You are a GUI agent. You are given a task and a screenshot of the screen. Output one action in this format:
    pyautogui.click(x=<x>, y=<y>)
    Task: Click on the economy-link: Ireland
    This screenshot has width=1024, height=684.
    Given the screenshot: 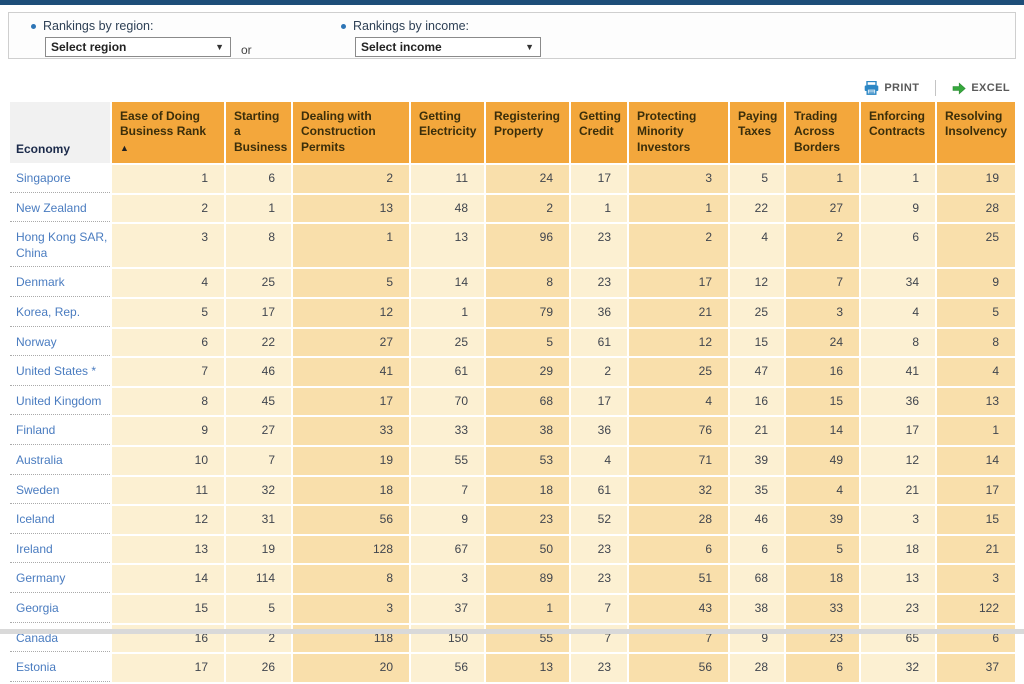 What is the action you would take?
    pyautogui.click(x=34, y=548)
    